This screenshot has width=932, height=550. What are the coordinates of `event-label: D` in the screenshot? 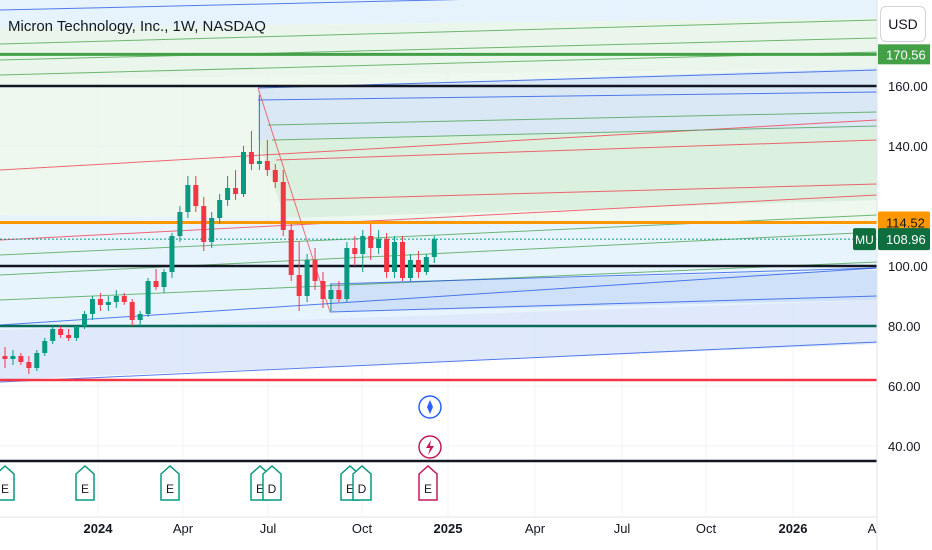 It's located at (272, 489).